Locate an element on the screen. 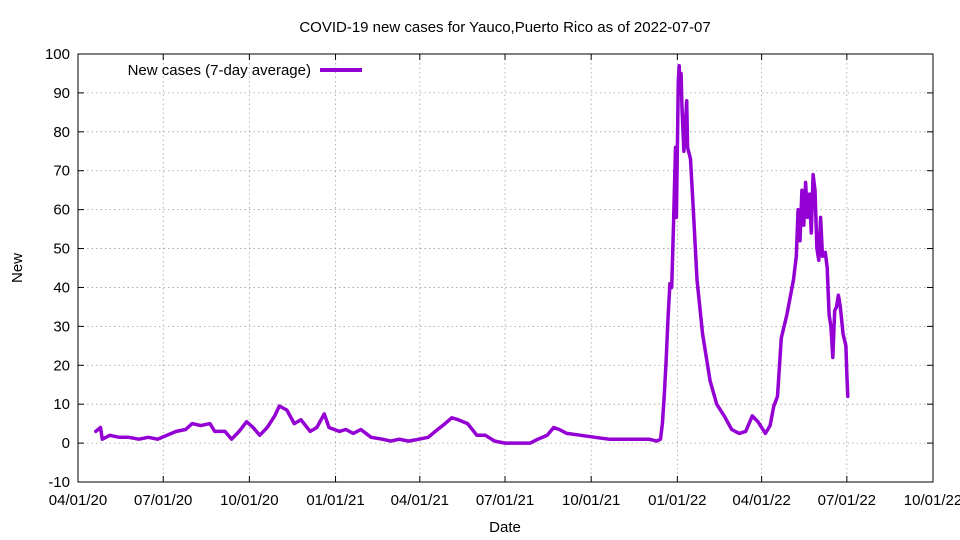  y-axis-label: New is located at coordinates (17, 268).